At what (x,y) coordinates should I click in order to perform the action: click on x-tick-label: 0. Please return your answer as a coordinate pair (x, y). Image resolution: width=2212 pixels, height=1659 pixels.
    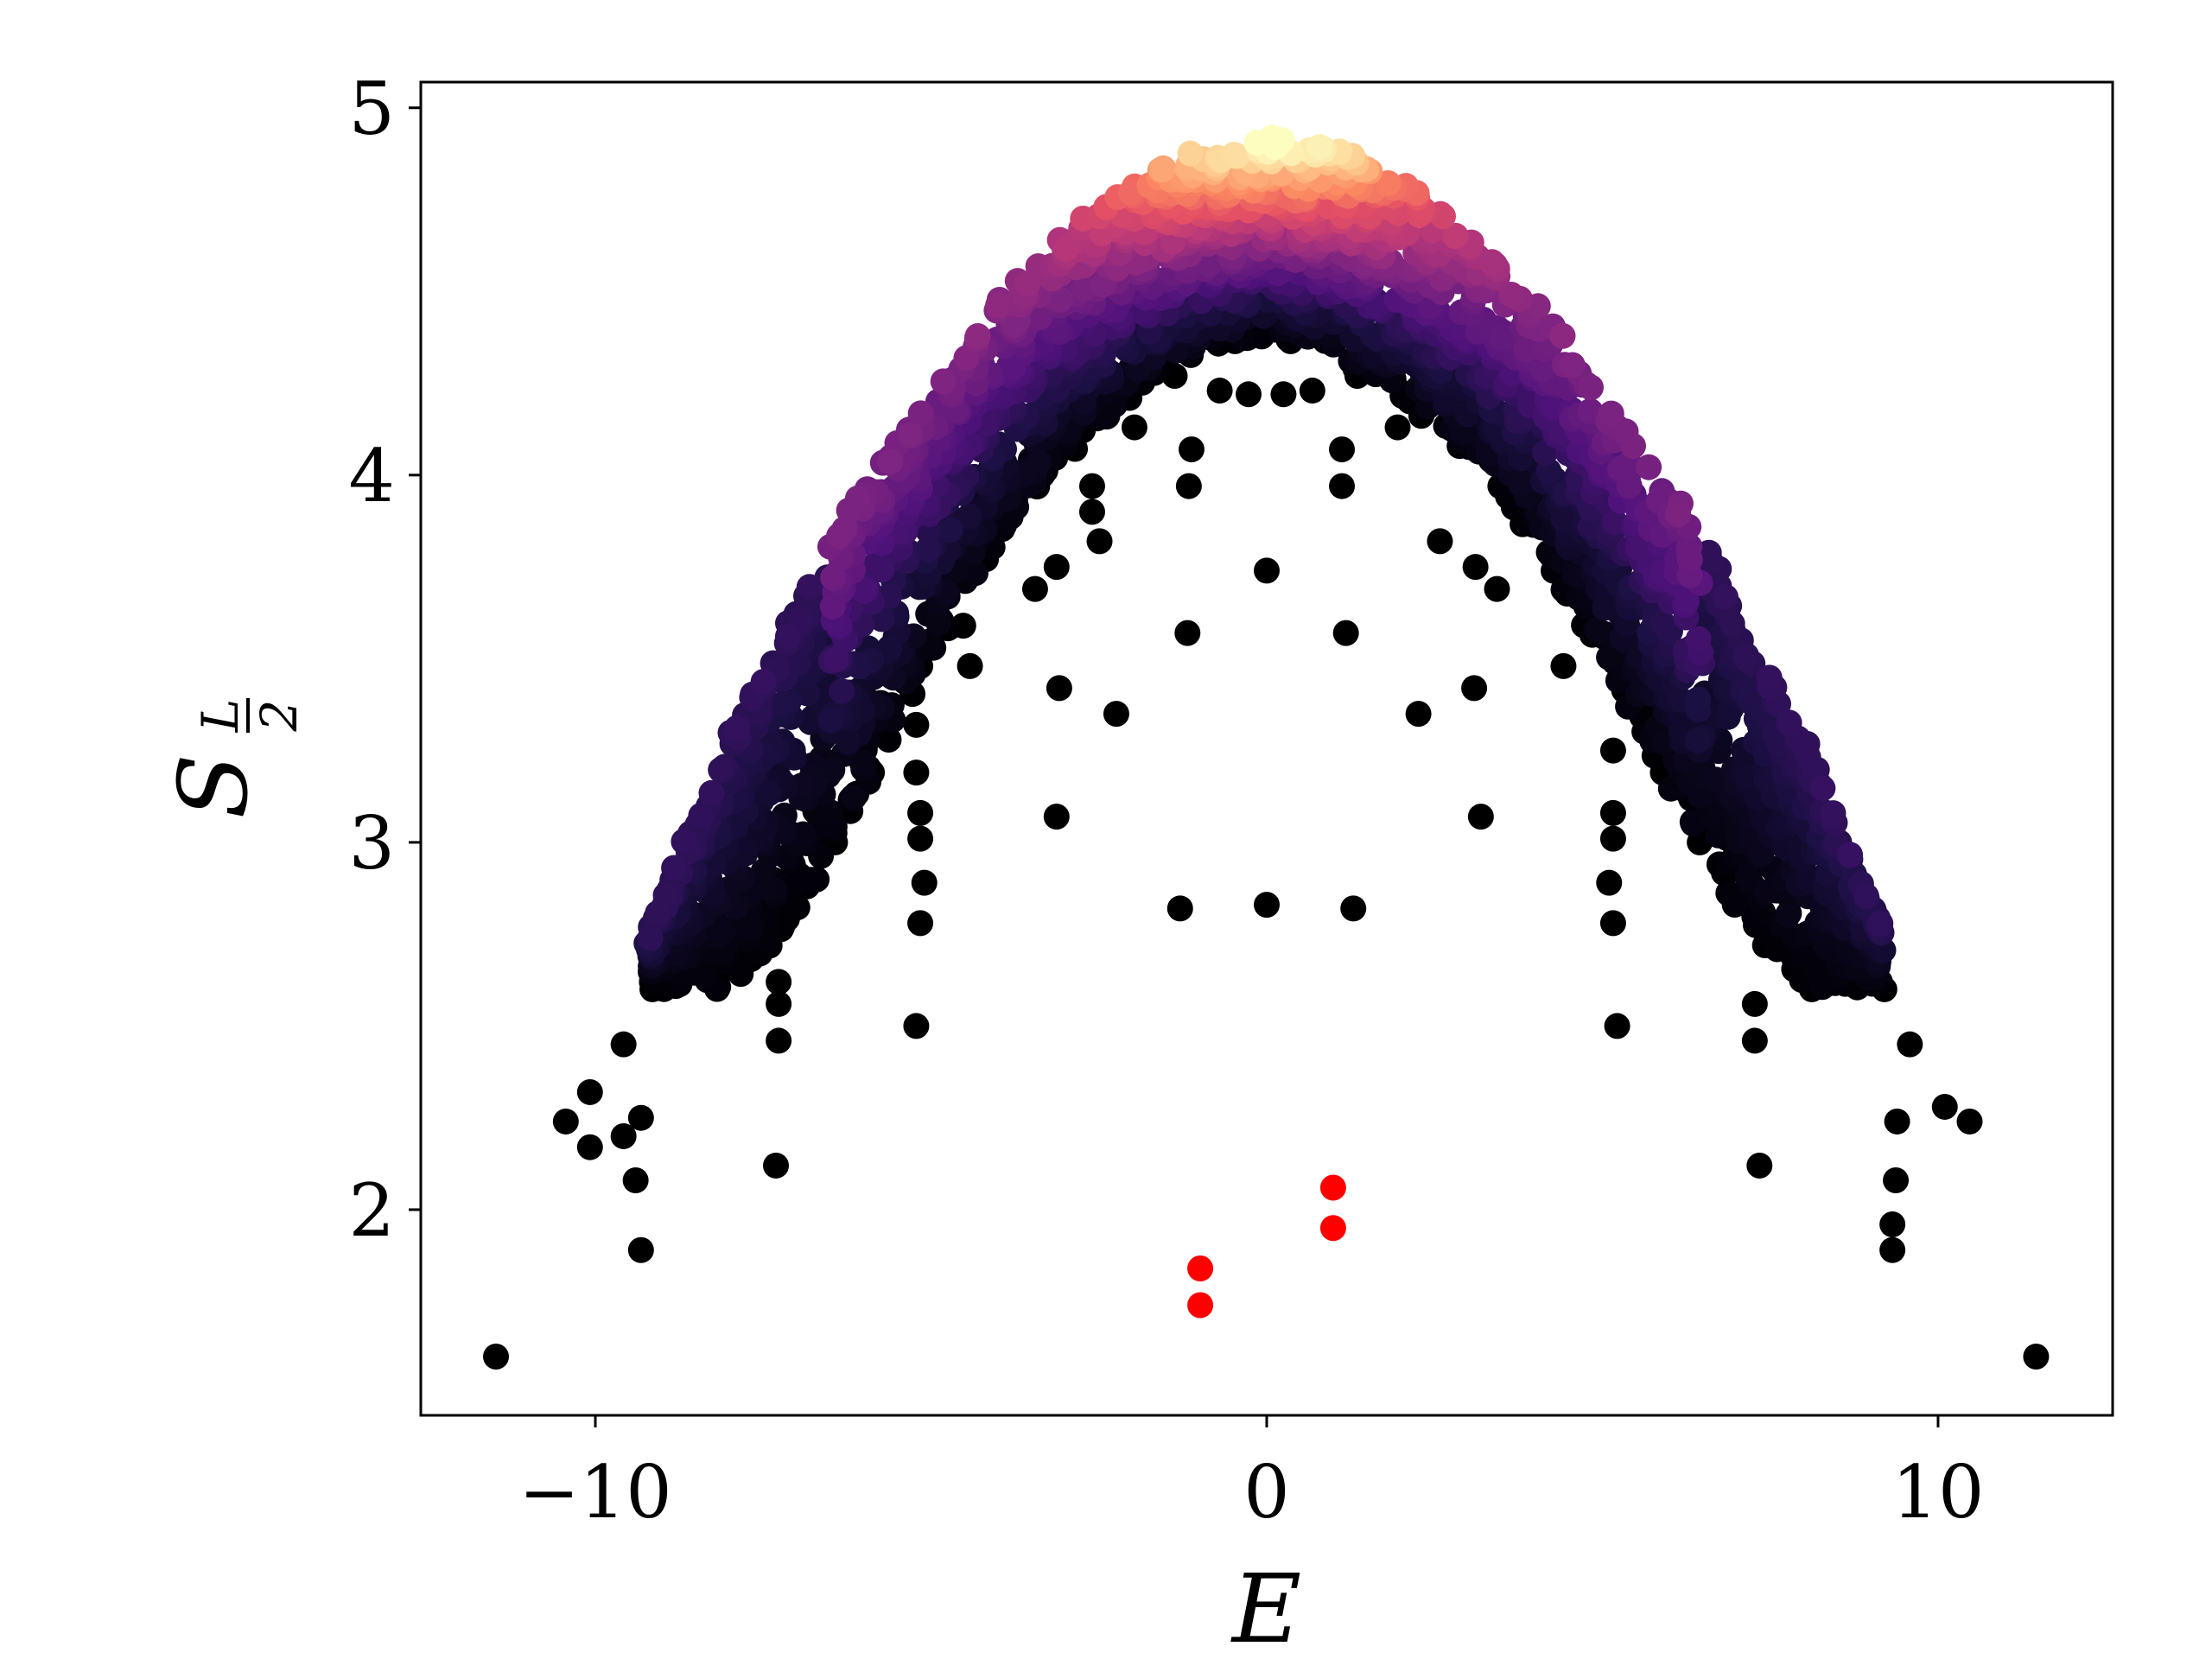
    Looking at the image, I should click on (1266, 1492).